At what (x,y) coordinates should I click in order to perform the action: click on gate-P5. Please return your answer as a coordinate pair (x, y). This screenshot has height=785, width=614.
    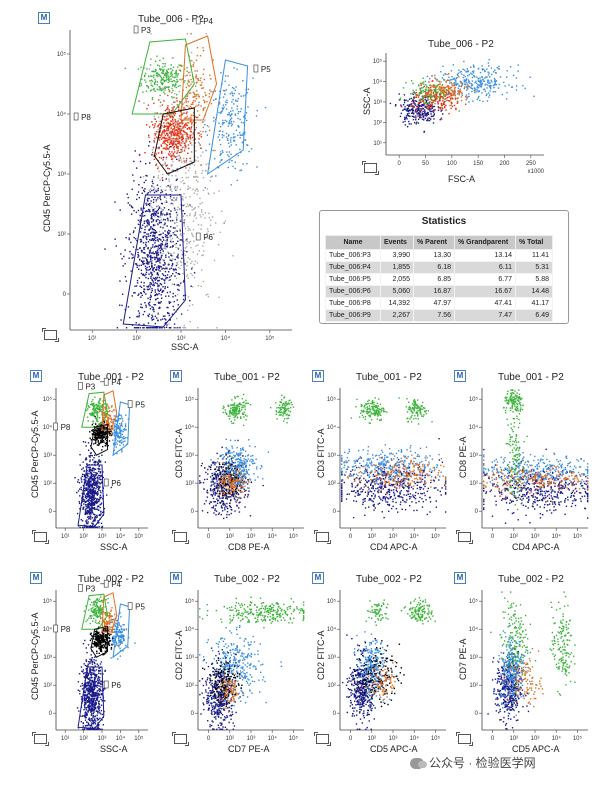
    Looking at the image, I should click on (227, 117).